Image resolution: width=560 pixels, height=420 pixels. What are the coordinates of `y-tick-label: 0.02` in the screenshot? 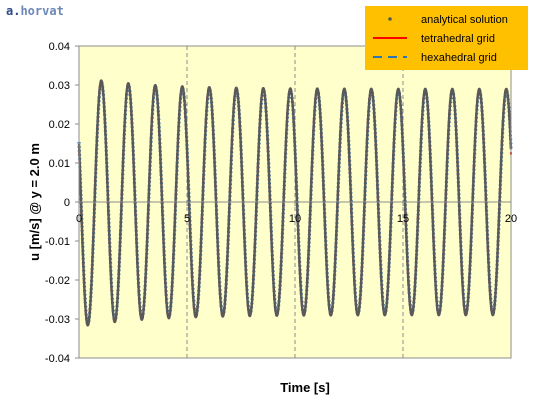 It's located at (59, 125).